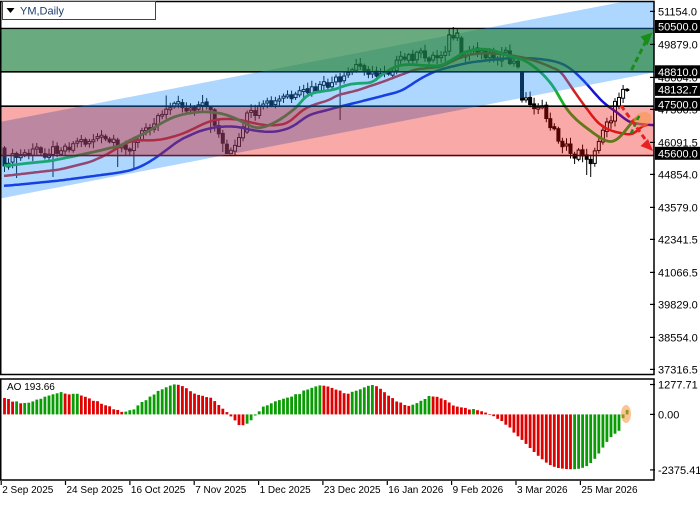  I want to click on svg-text: 0.00, so click(668, 415).